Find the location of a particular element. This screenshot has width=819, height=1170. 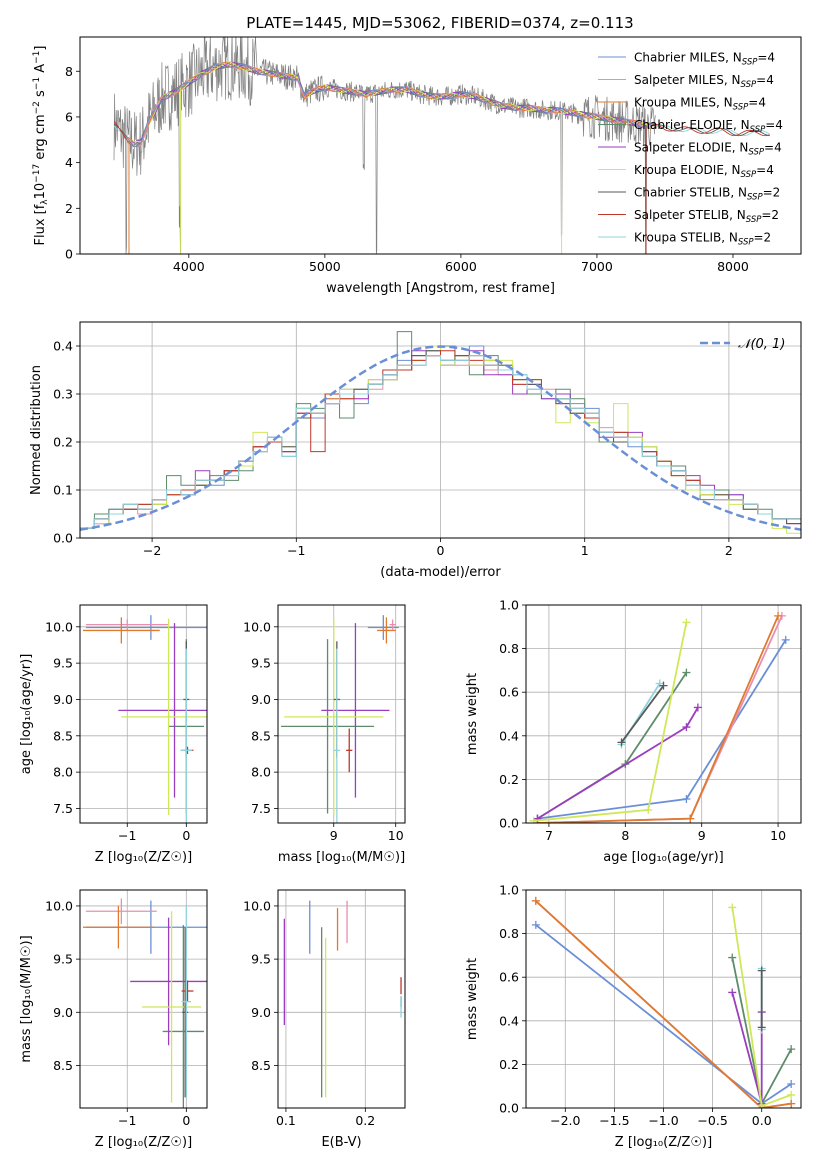

legend-name: Salpeter STELIB, N is located at coordinates (690, 215).